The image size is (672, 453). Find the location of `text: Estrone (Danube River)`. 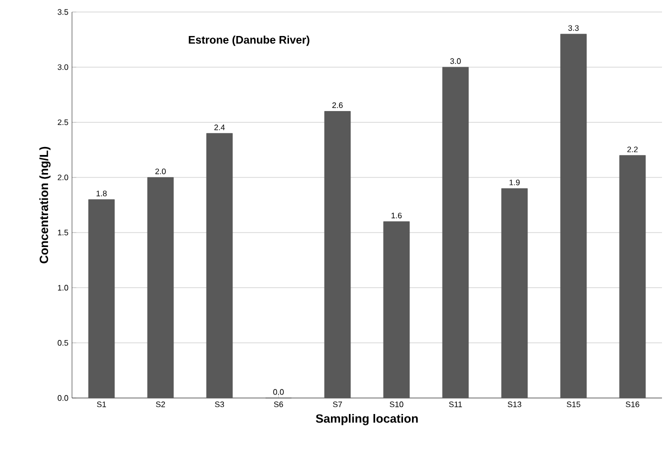

text: Estrone (Danube River) is located at coordinates (249, 41).